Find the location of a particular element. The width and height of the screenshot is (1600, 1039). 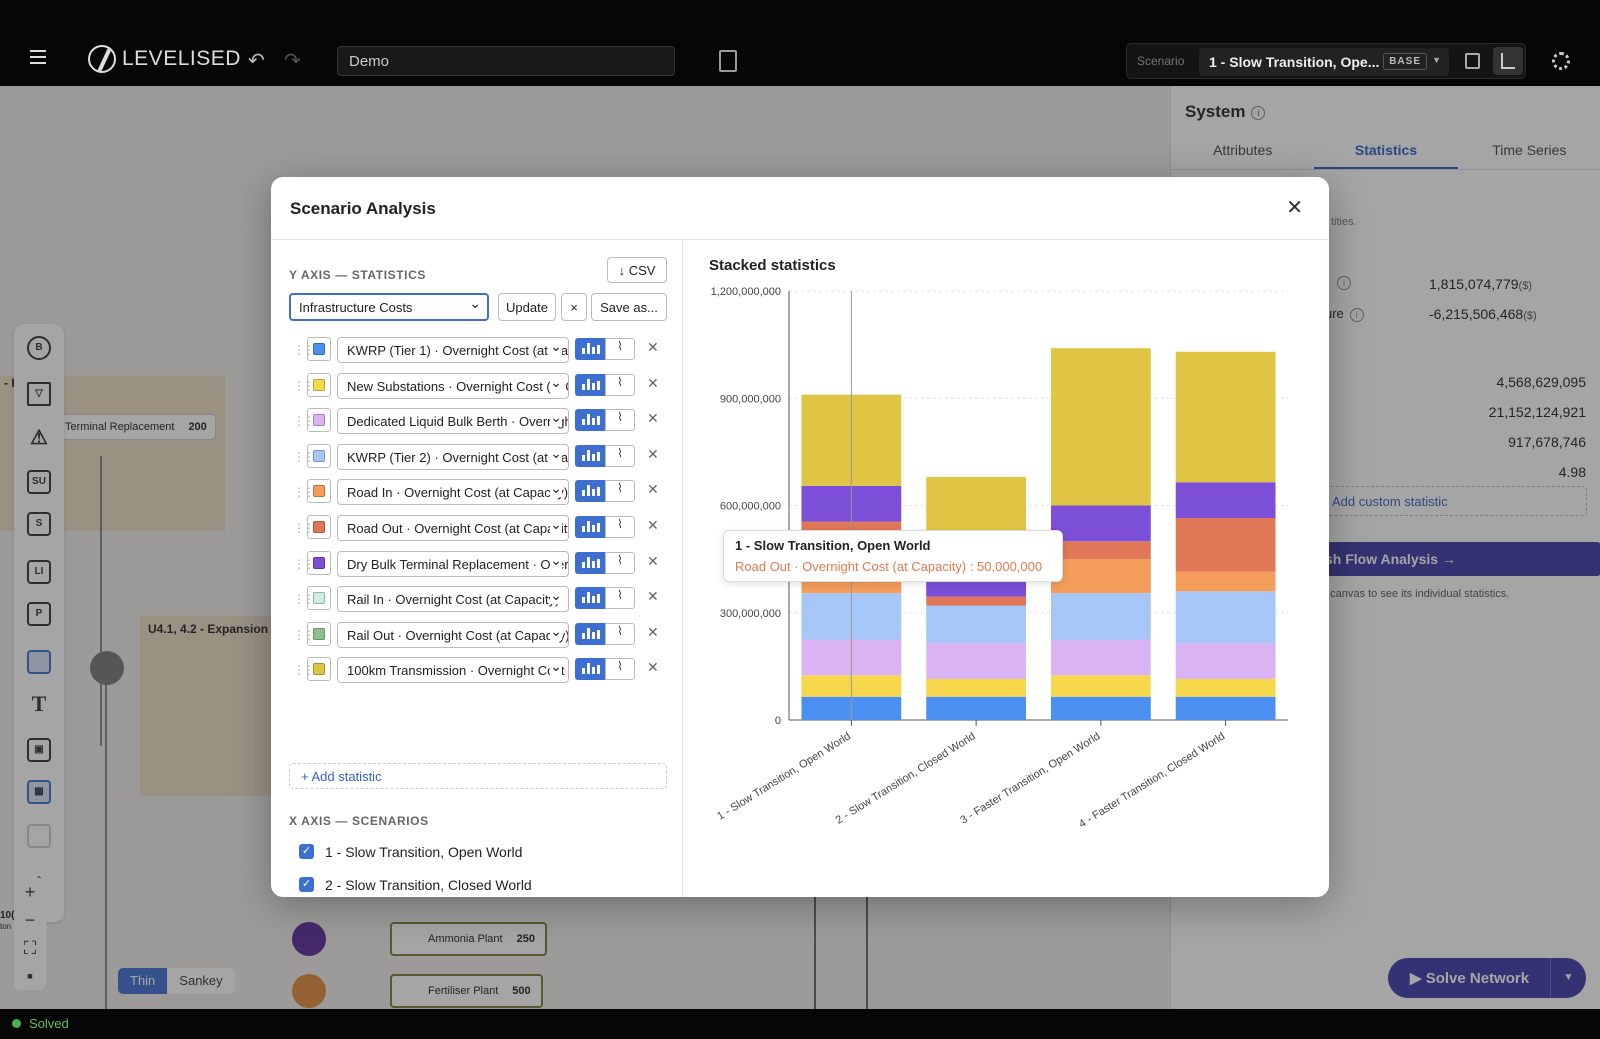

thin-view-button: Thin is located at coordinates (143, 981).